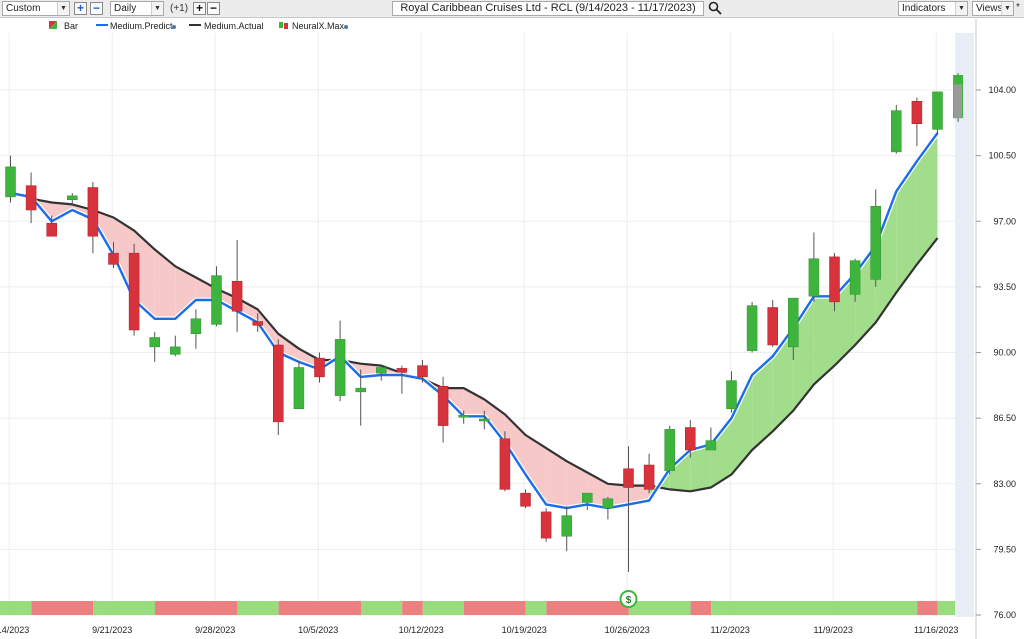 The width and height of the screenshot is (1024, 639). What do you see at coordinates (213, 8) in the screenshot?
I see `remove-bar-button: −` at bounding box center [213, 8].